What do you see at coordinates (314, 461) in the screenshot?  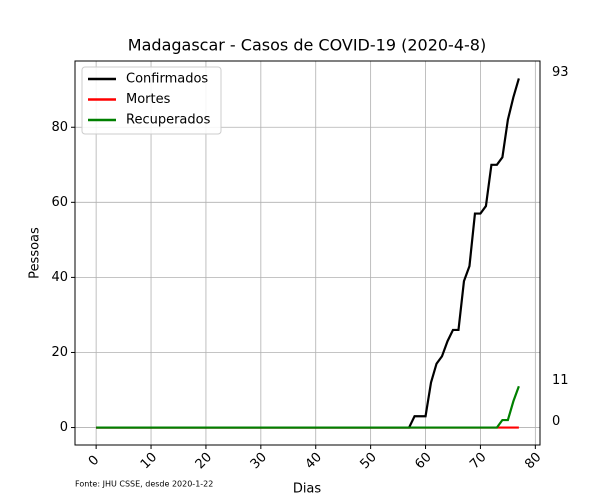 I see `x-tick-label: 40` at bounding box center [314, 461].